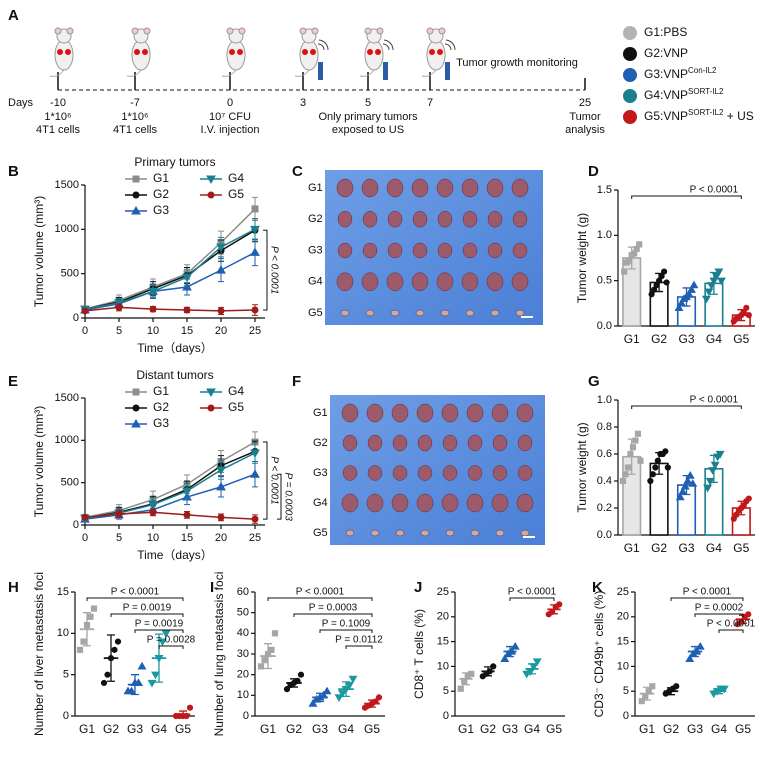 This screenshot has height=777, width=769. Describe the element at coordinates (287, 496) in the screenshot. I see `p-value: P = 0.0003` at that location.